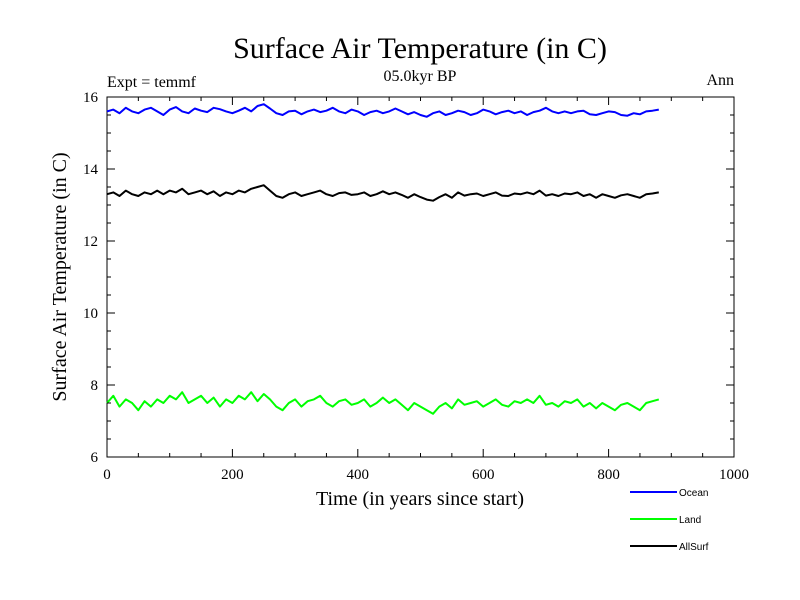 Image resolution: width=800 pixels, height=600 pixels. I want to click on x-tick-label: 0, so click(107, 475).